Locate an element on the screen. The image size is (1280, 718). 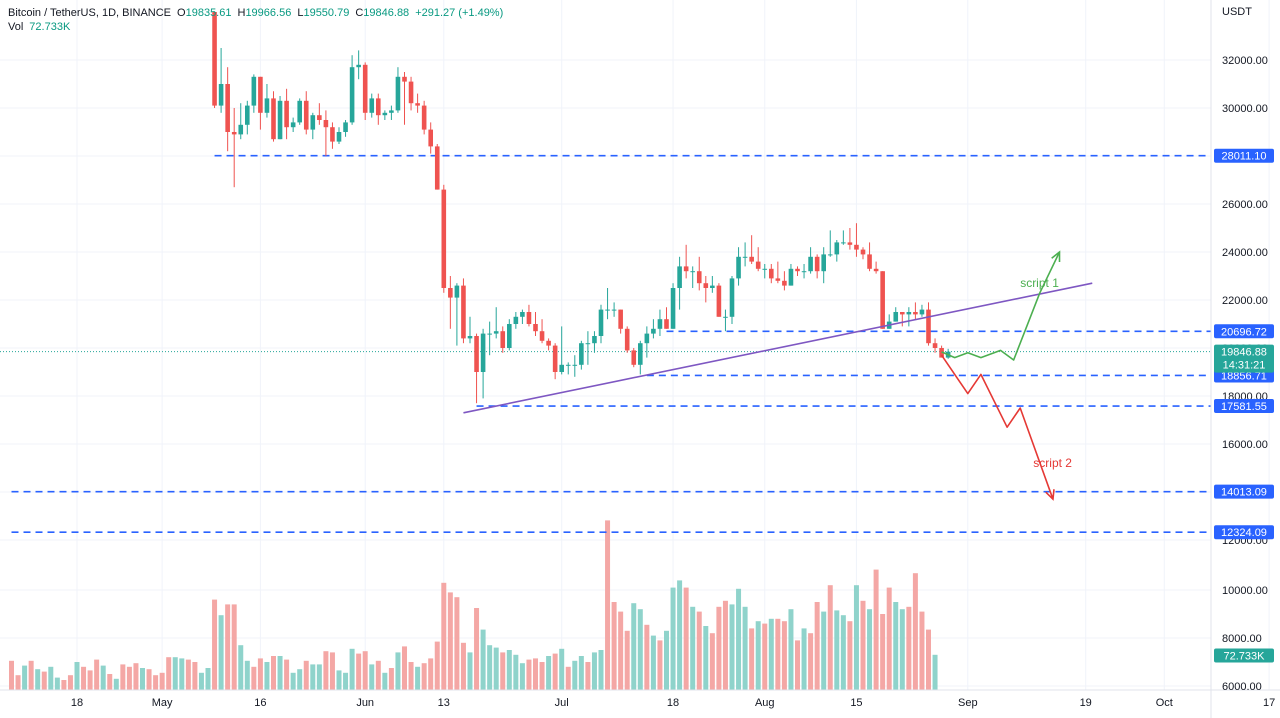
time-tick-label: Jun is located at coordinates (365, 703).